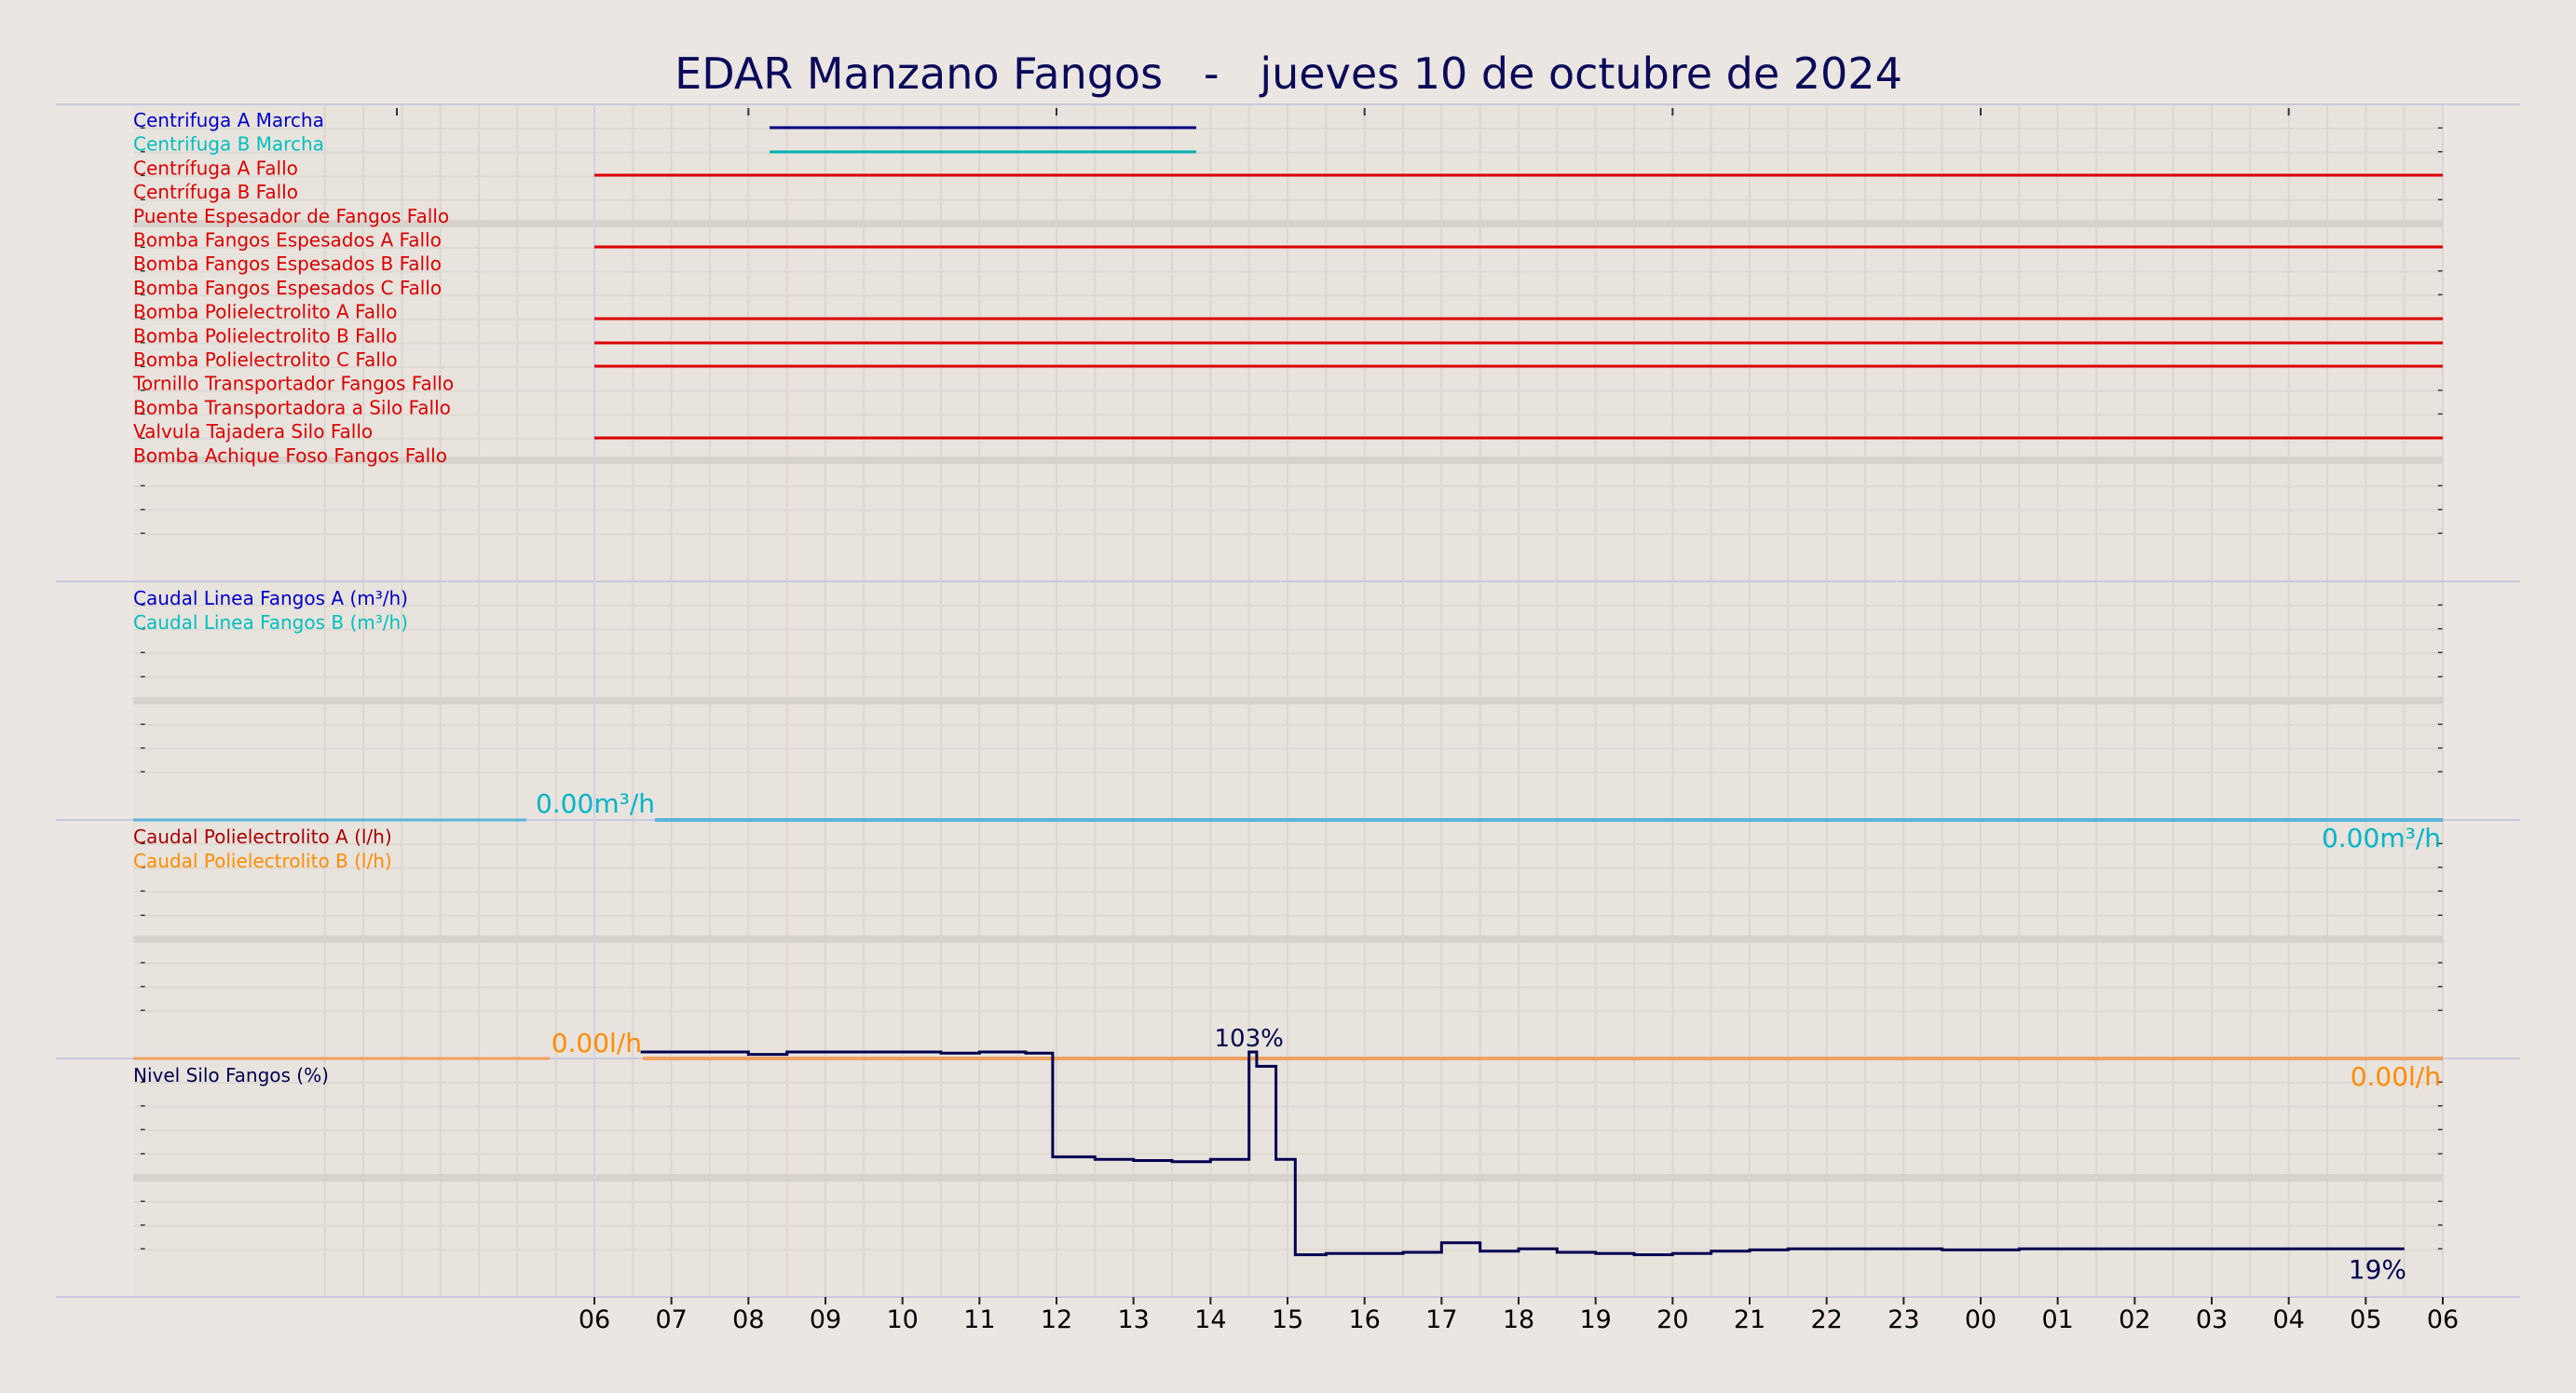 This screenshot has height=1393, width=2576. What do you see at coordinates (1595, 1319) in the screenshot?
I see `x-tick-label: 19` at bounding box center [1595, 1319].